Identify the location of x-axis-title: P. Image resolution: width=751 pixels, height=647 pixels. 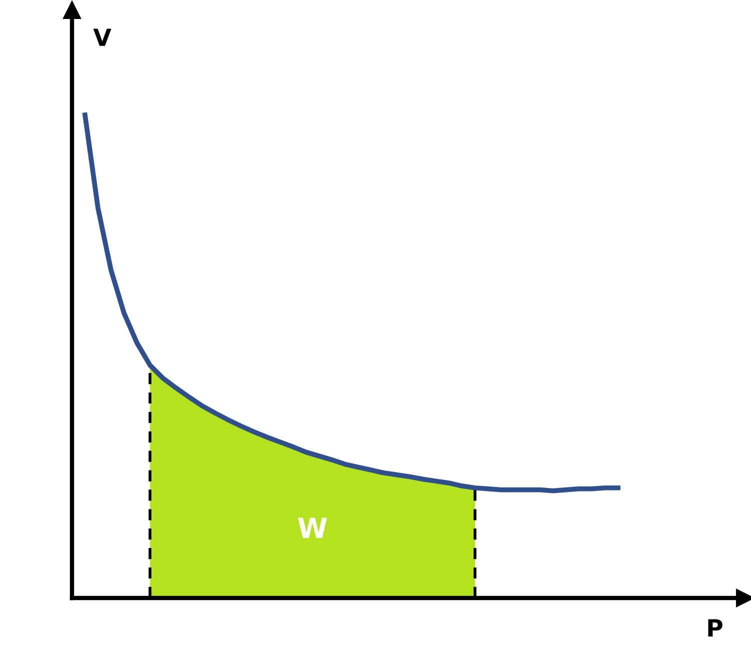
(715, 628).